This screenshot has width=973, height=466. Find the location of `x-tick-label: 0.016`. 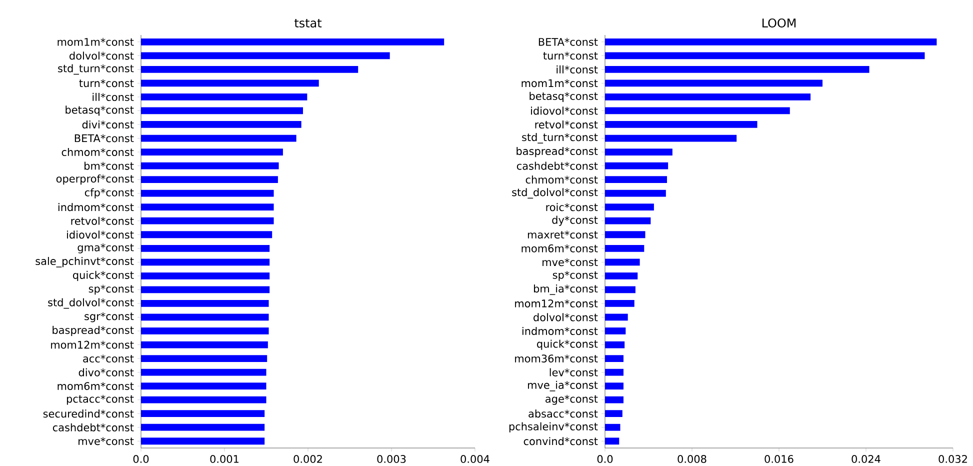

x-tick-label: 0.016 is located at coordinates (779, 459).